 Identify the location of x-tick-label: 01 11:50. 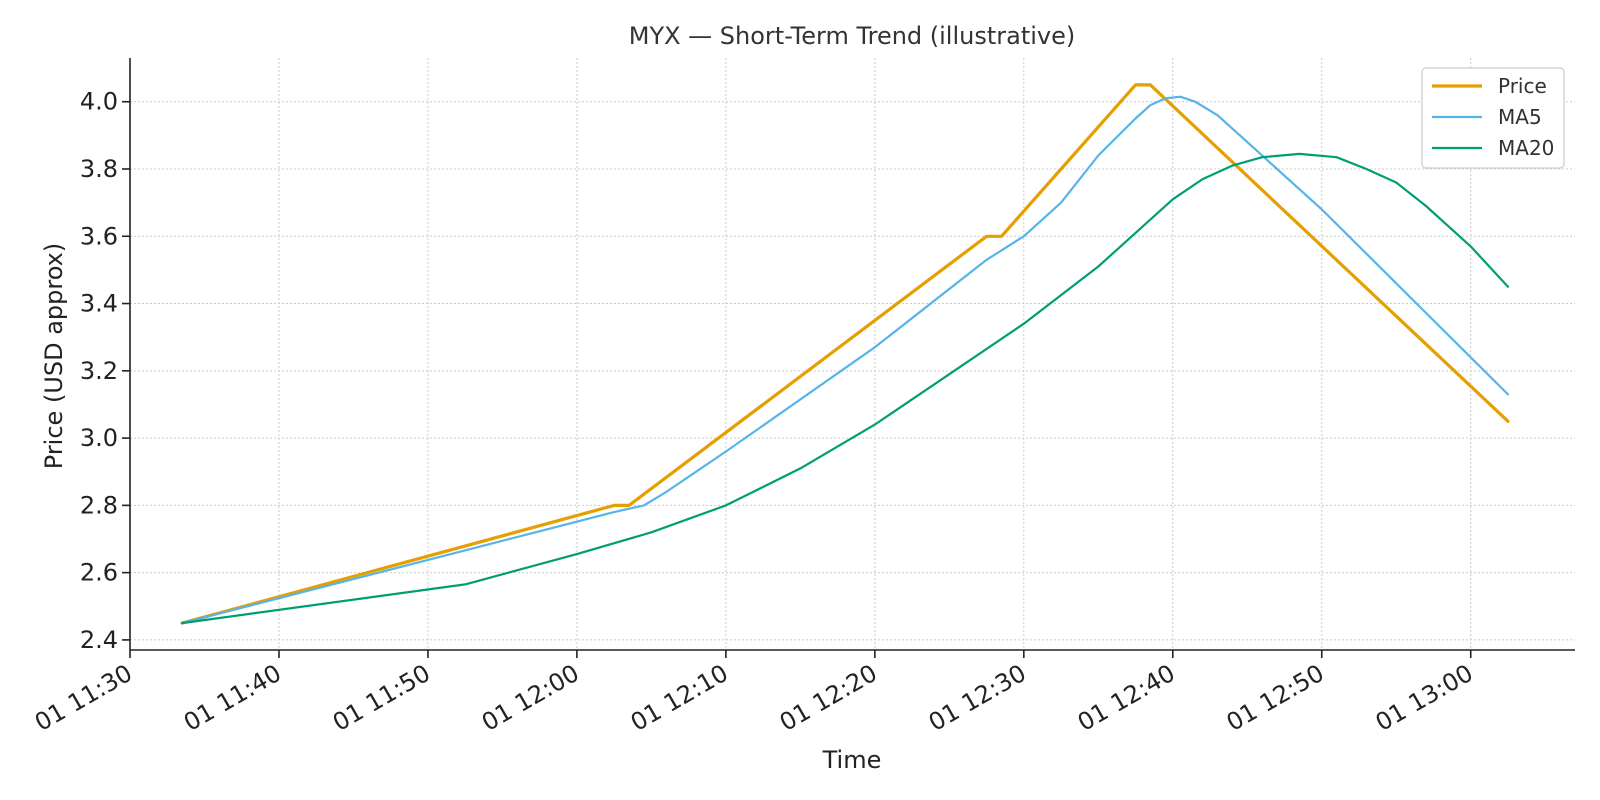
(381, 698).